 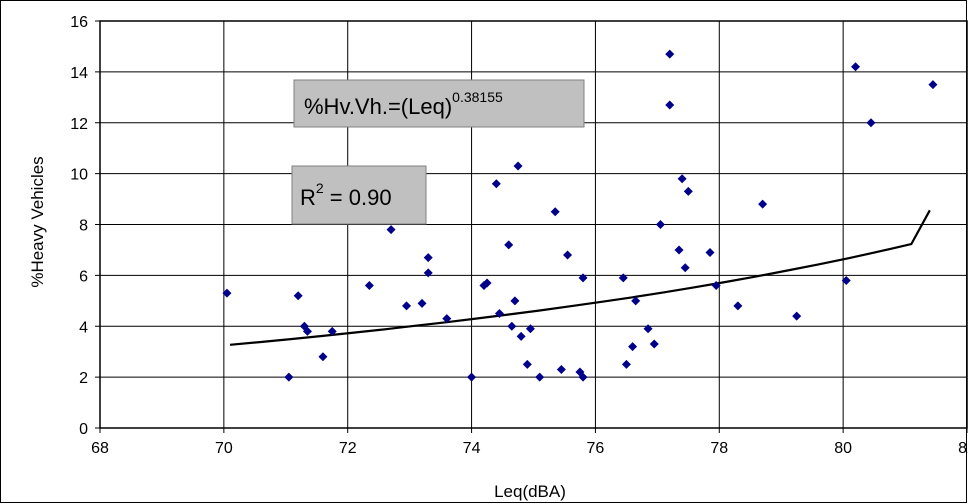 What do you see at coordinates (83, 327) in the screenshot?
I see `y-tick-label: 4` at bounding box center [83, 327].